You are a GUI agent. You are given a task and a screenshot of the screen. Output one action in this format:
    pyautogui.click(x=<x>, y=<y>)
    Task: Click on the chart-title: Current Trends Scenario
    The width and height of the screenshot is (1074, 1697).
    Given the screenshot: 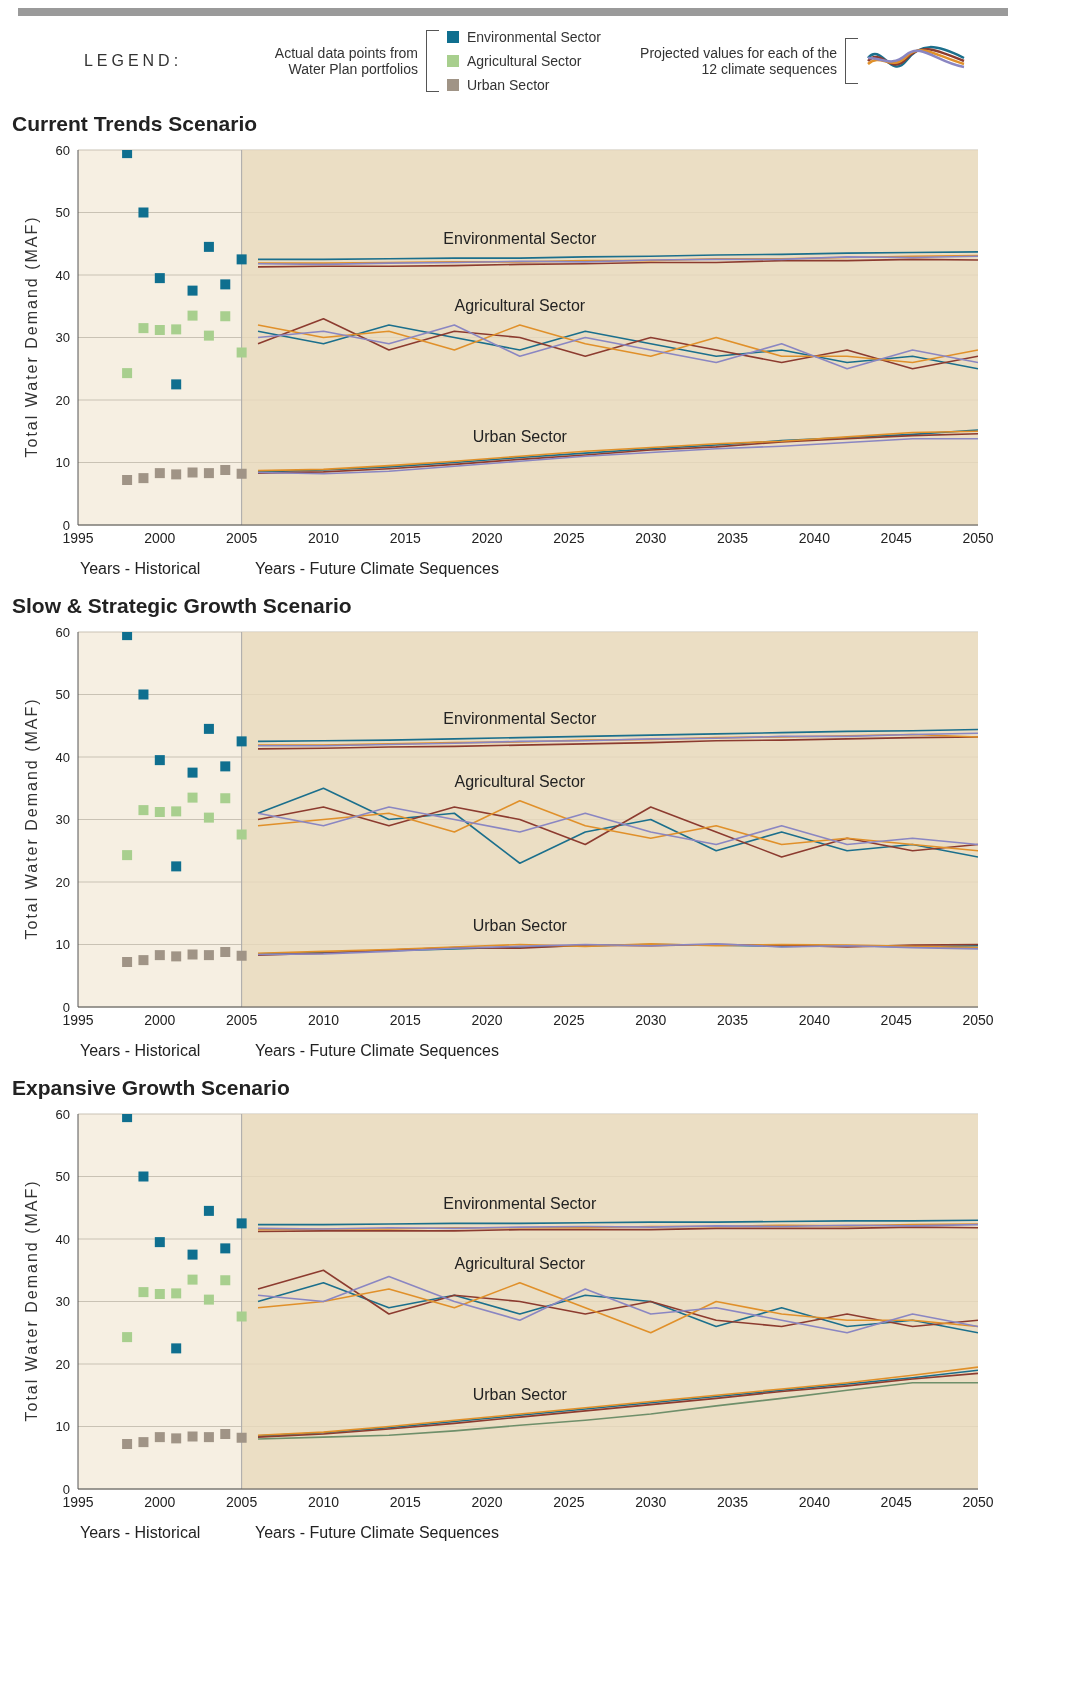 What is the action you would take?
    pyautogui.click(x=135, y=124)
    